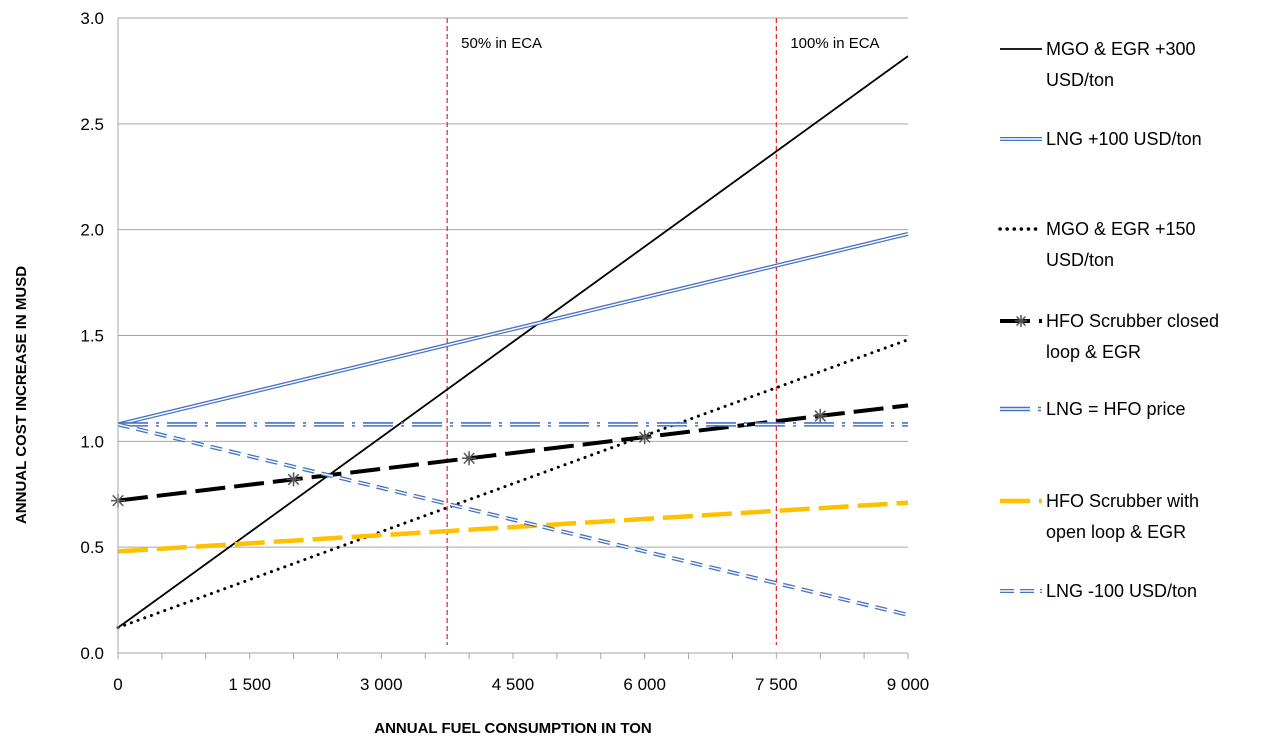 This screenshot has width=1261, height=738. Describe the element at coordinates (92, 547) in the screenshot. I see `y-tick-label: 0.5` at that location.